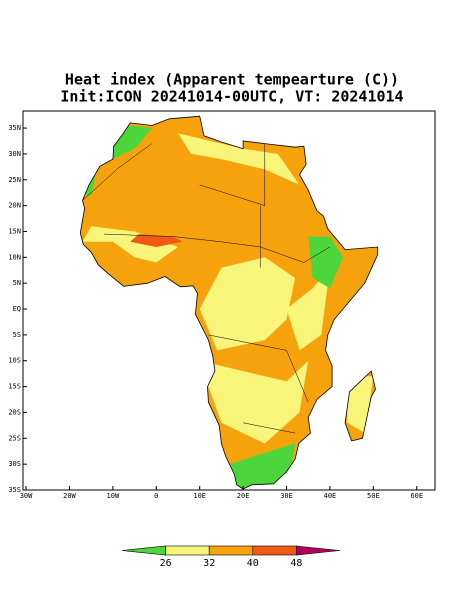  What do you see at coordinates (143, 550) in the screenshot?
I see `colorbar-low` at bounding box center [143, 550].